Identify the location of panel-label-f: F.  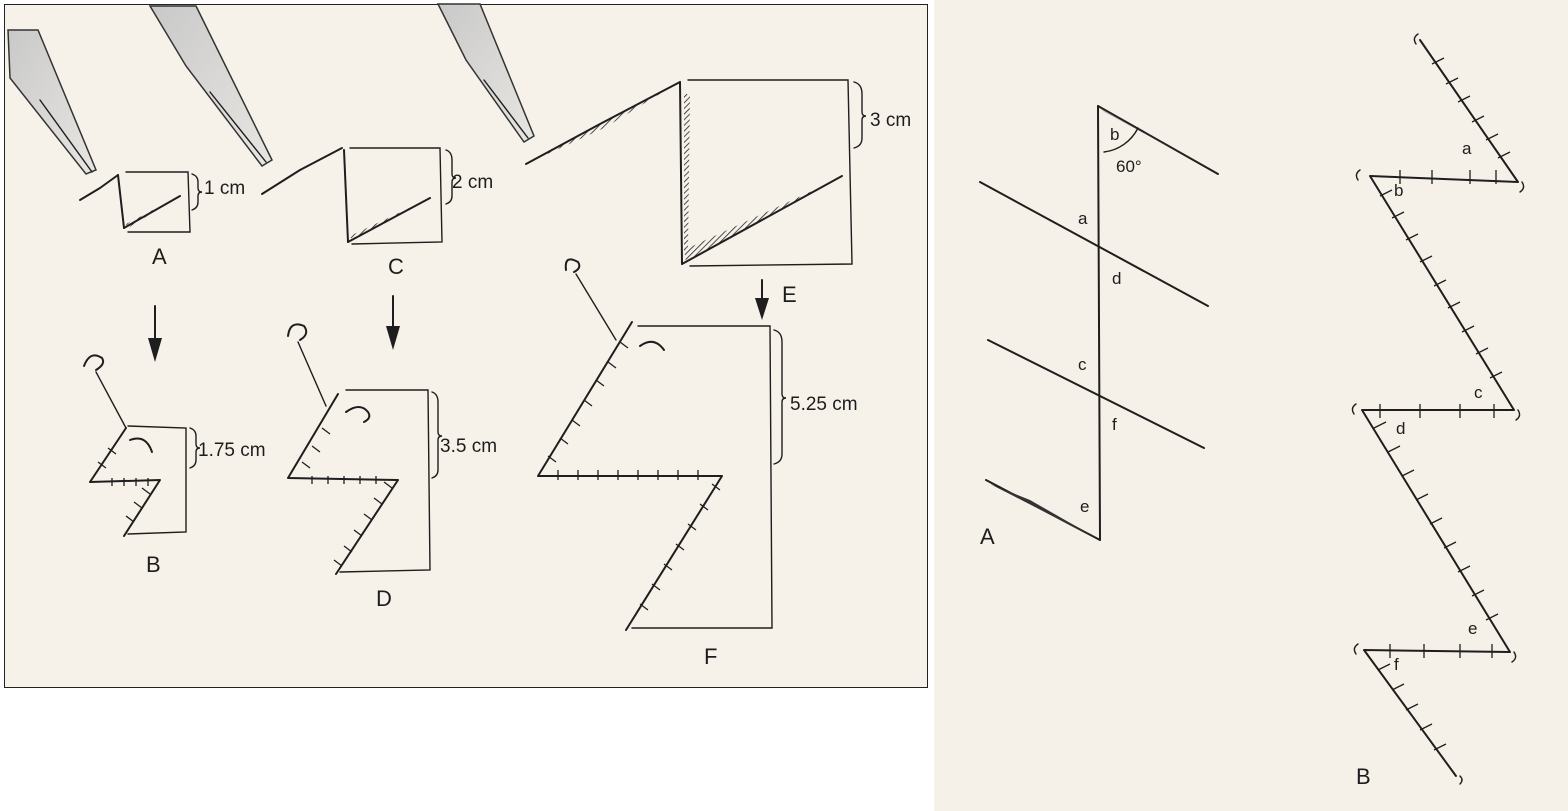
(710, 656).